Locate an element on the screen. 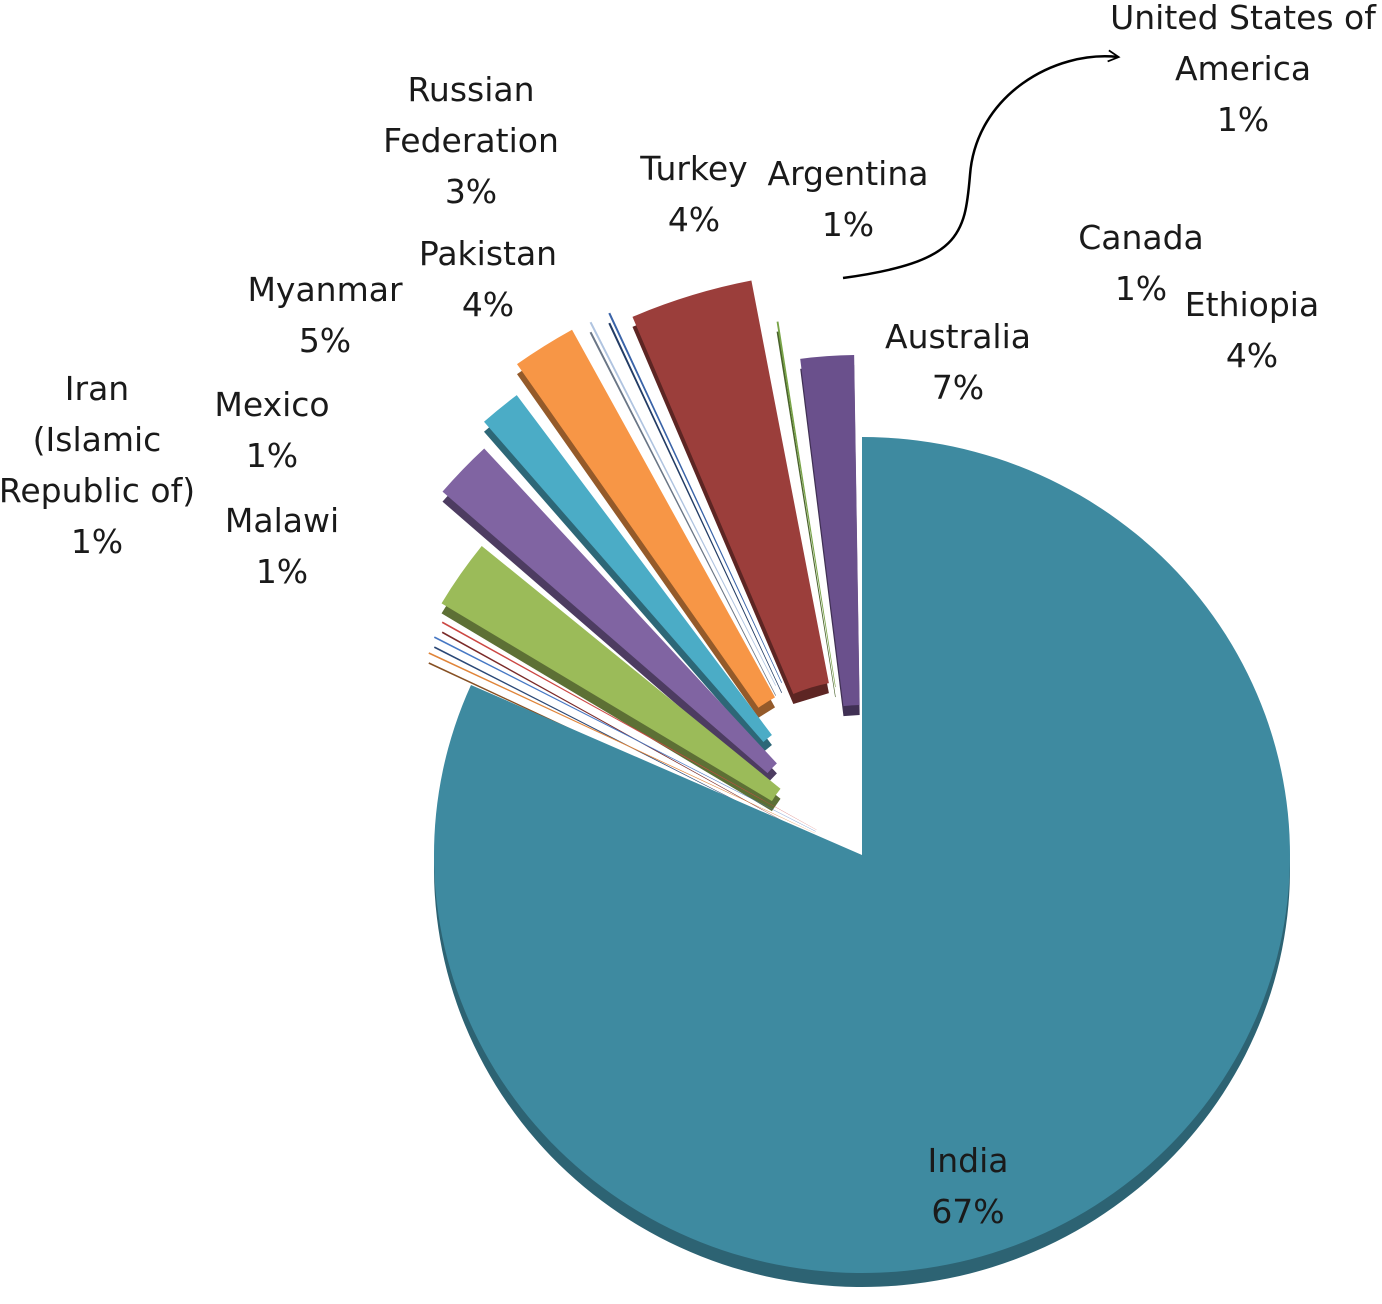  label-united-states-of-america-name: America is located at coordinates (1243, 68).